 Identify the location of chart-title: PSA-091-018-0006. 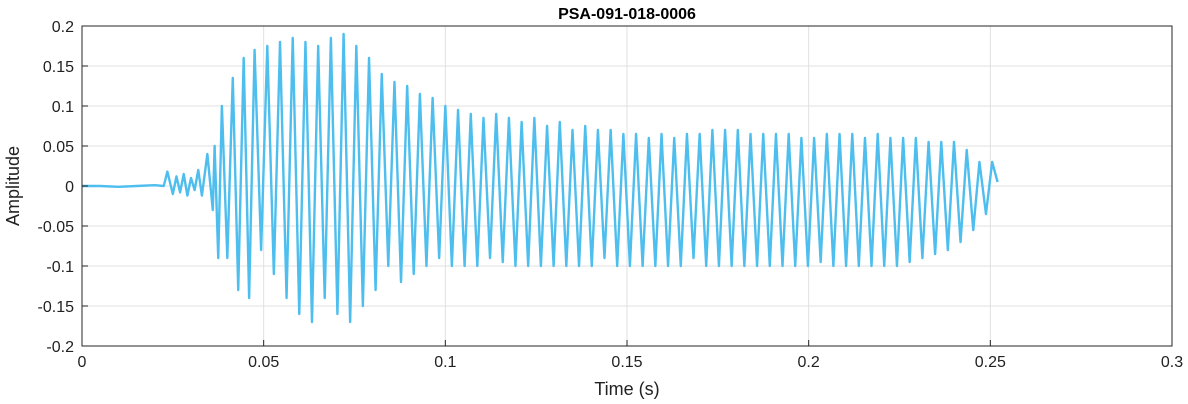
(627, 14).